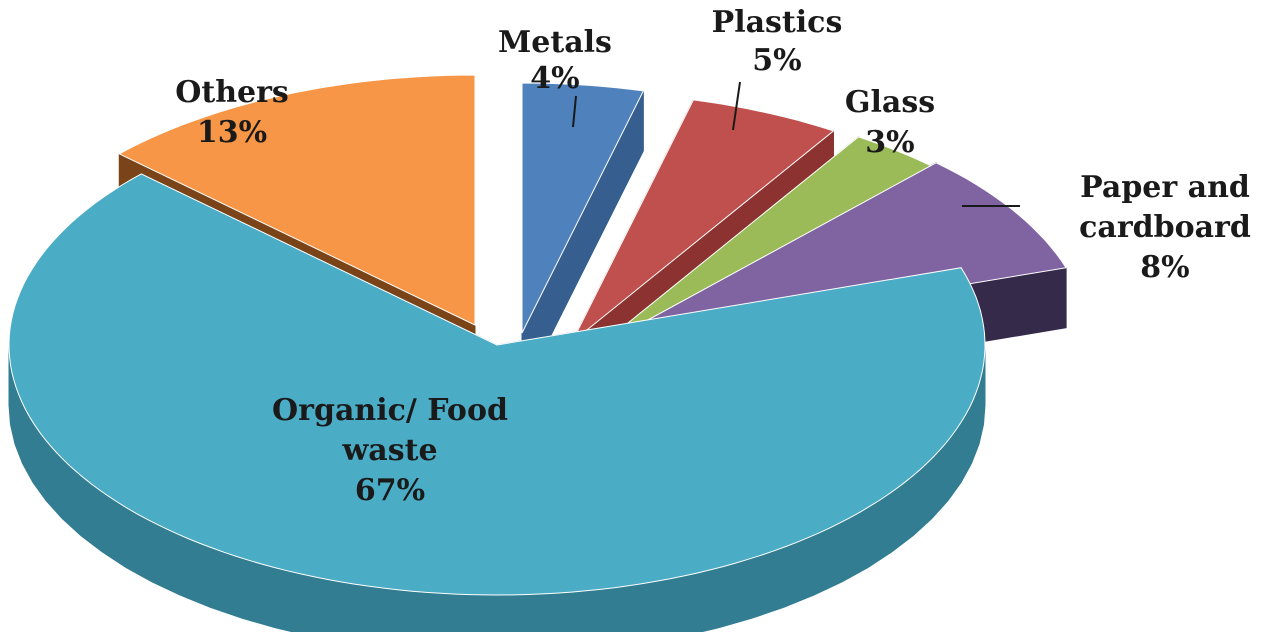 This screenshot has width=1282, height=632. What do you see at coordinates (232, 92) in the screenshot?
I see `slice-name-label: Others` at bounding box center [232, 92].